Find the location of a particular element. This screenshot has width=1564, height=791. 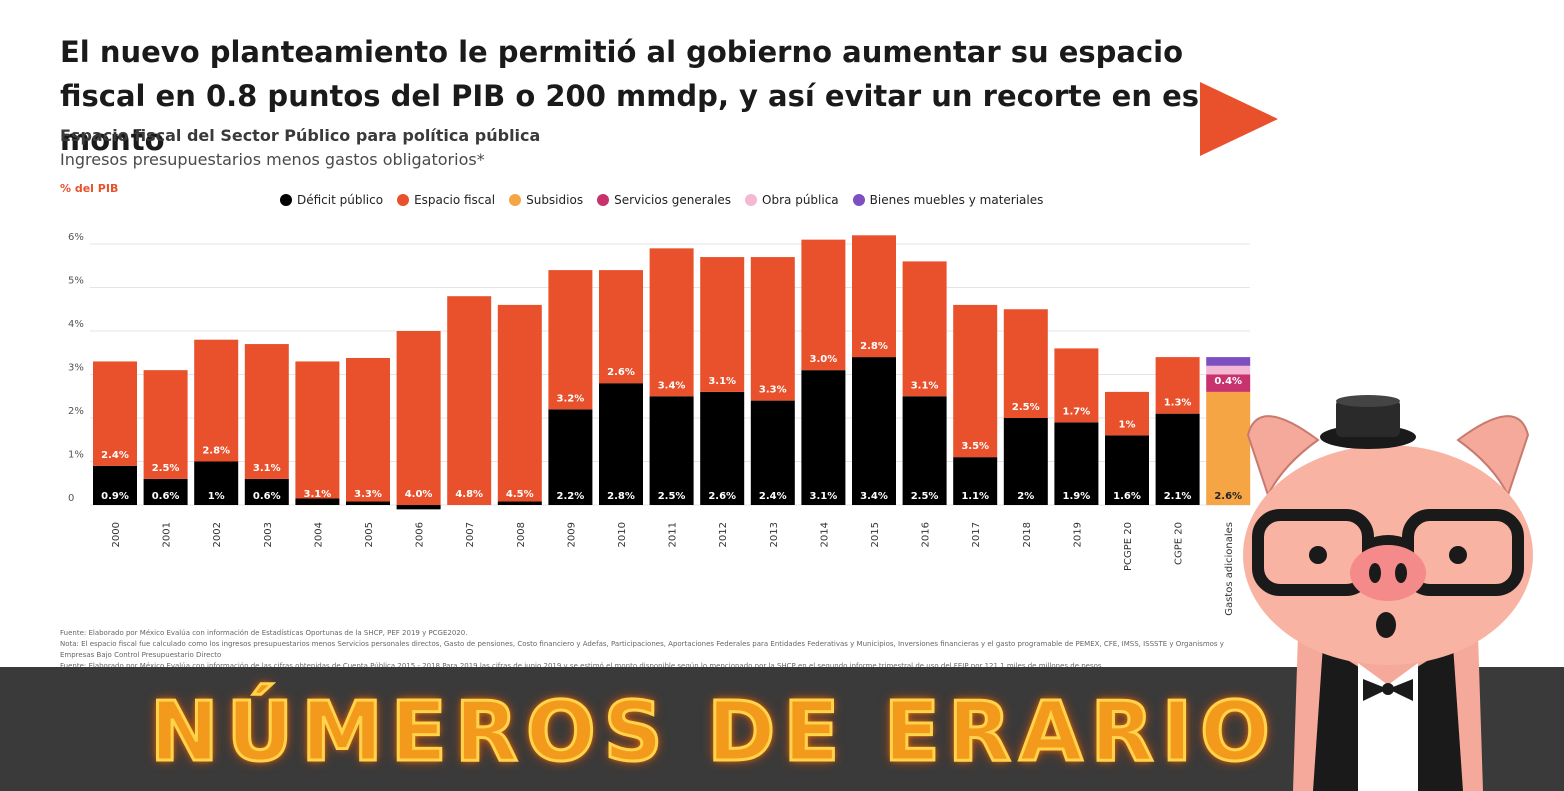

legend-entry: Subsidios is located at coordinates (546, 200).